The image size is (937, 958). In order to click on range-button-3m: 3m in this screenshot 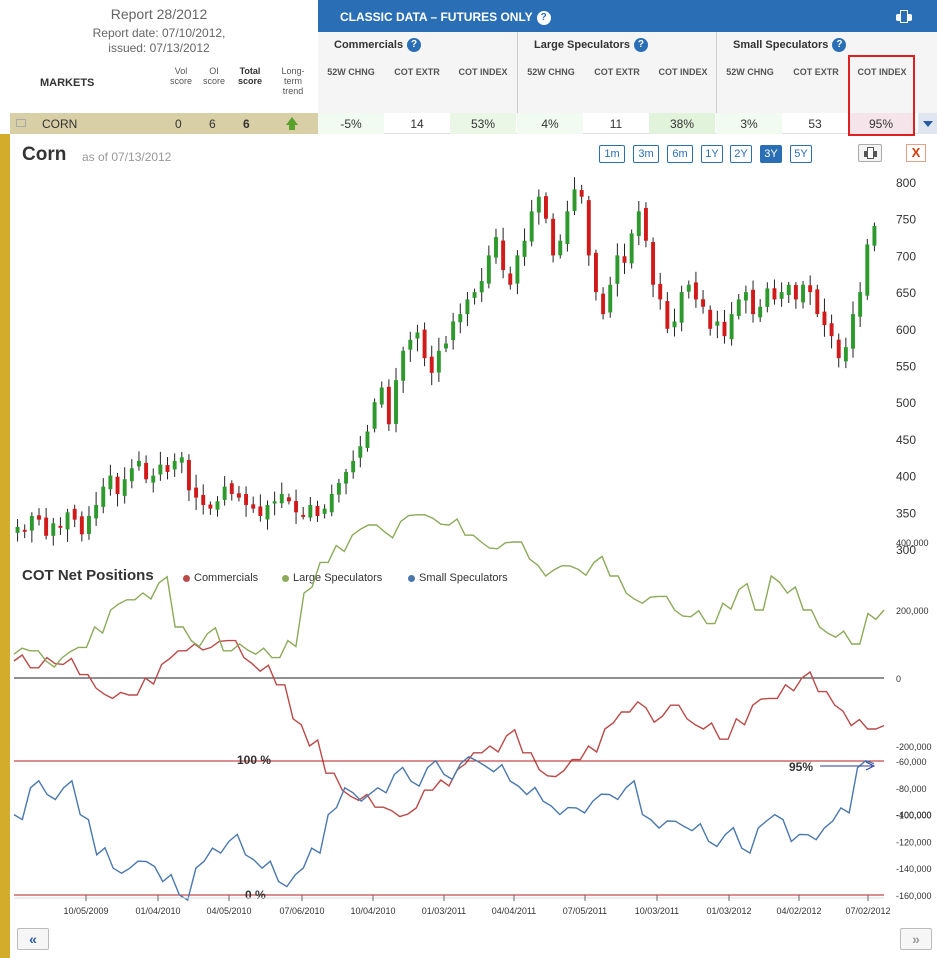, I will do `click(646, 154)`.